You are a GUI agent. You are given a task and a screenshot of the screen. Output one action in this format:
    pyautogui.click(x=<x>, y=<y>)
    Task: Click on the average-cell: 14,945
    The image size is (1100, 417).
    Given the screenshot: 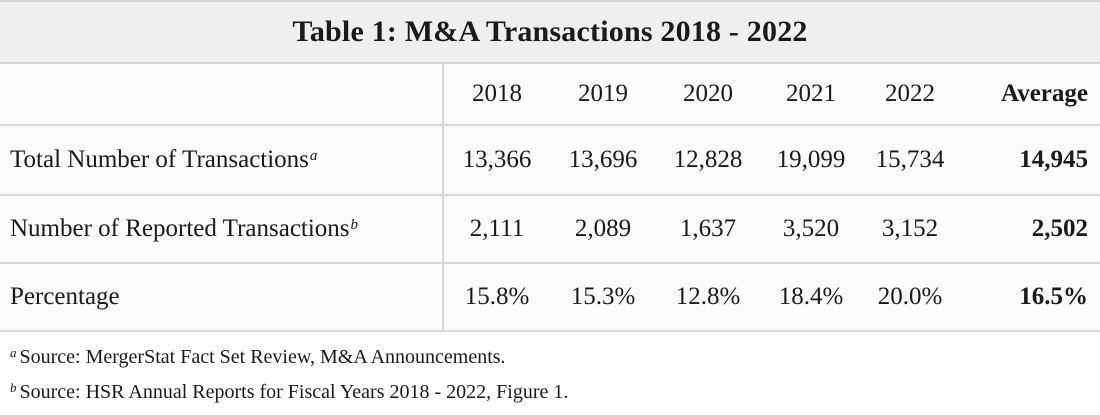 What is the action you would take?
    pyautogui.click(x=1029, y=161)
    